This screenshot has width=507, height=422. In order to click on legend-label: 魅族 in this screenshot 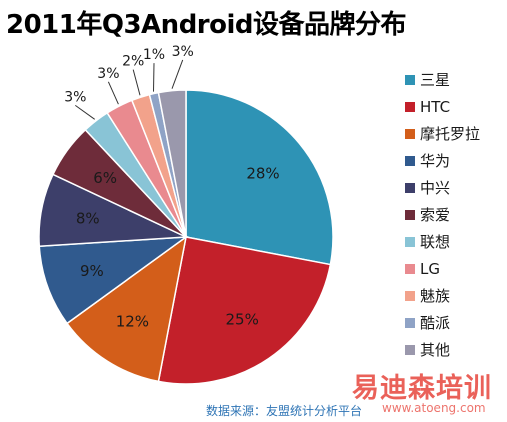, I will do `click(435, 296)`.